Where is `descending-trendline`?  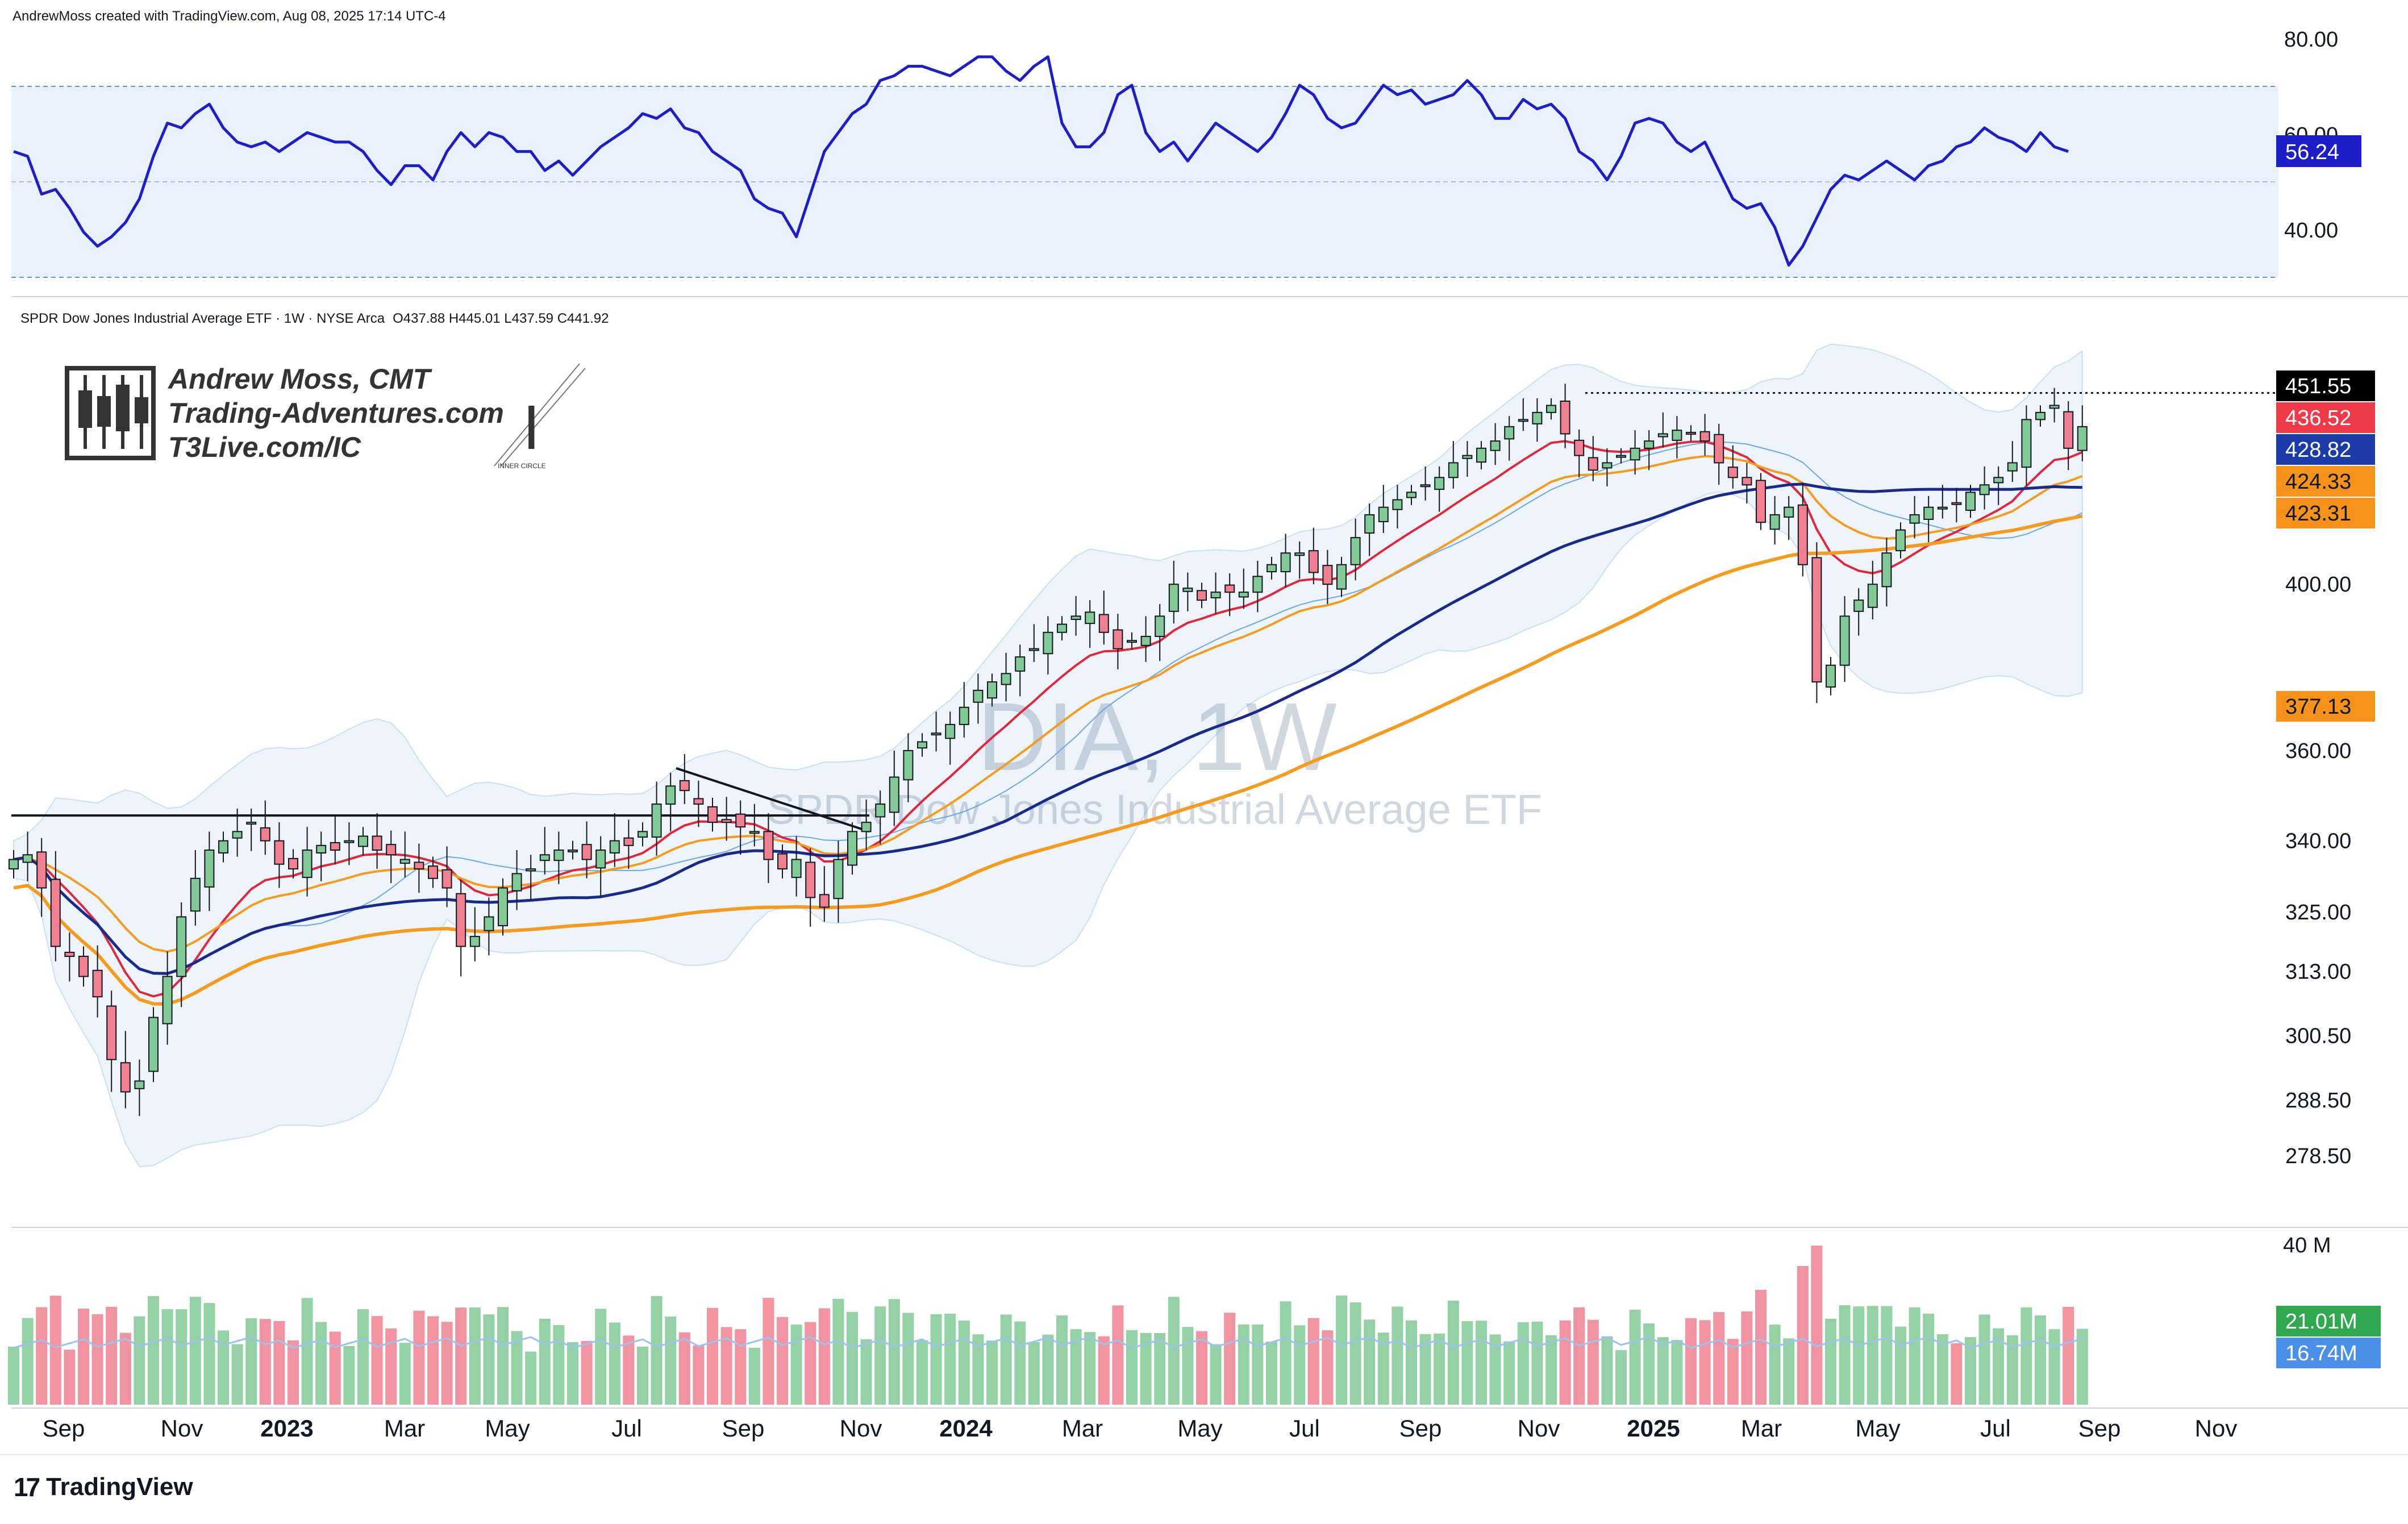
descending-trendline is located at coordinates (773, 800).